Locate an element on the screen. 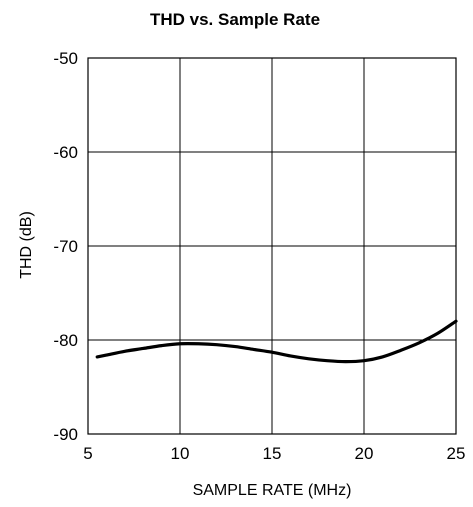  x-tick-labels: 5 10 15 20 25 is located at coordinates (274, 453).